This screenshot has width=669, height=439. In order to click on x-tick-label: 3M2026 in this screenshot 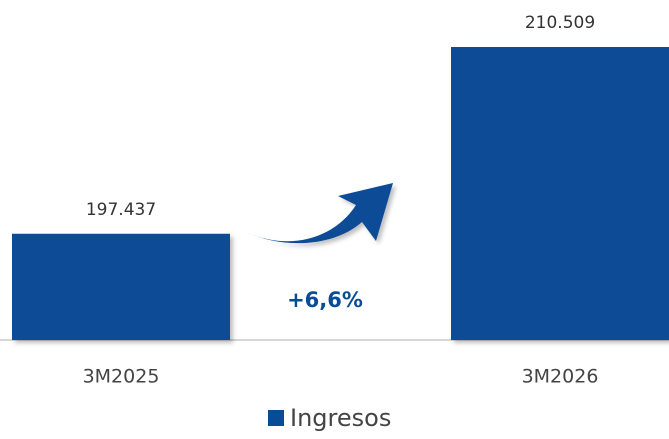, I will do `click(560, 377)`.